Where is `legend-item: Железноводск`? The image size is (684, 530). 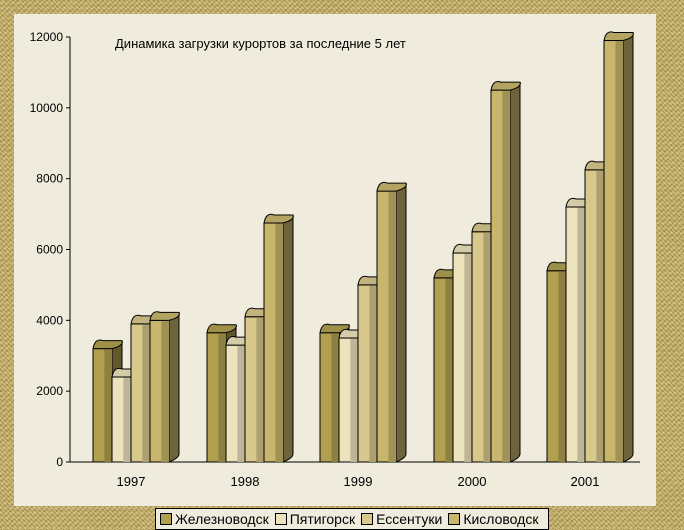
legend-item: Железноводск is located at coordinates (214, 519).